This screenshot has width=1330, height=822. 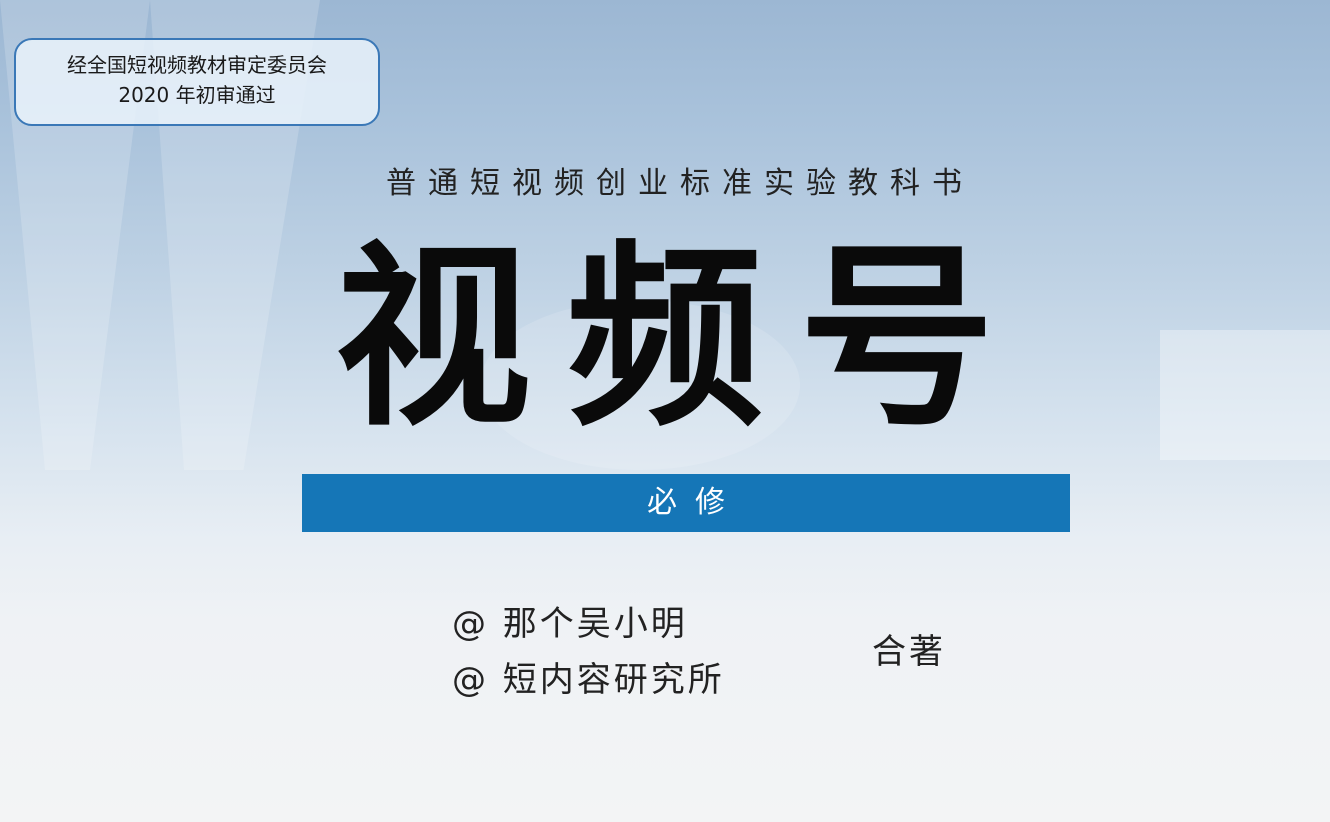 What do you see at coordinates (909, 652) in the screenshot?
I see `coauthor-note: 合著` at bounding box center [909, 652].